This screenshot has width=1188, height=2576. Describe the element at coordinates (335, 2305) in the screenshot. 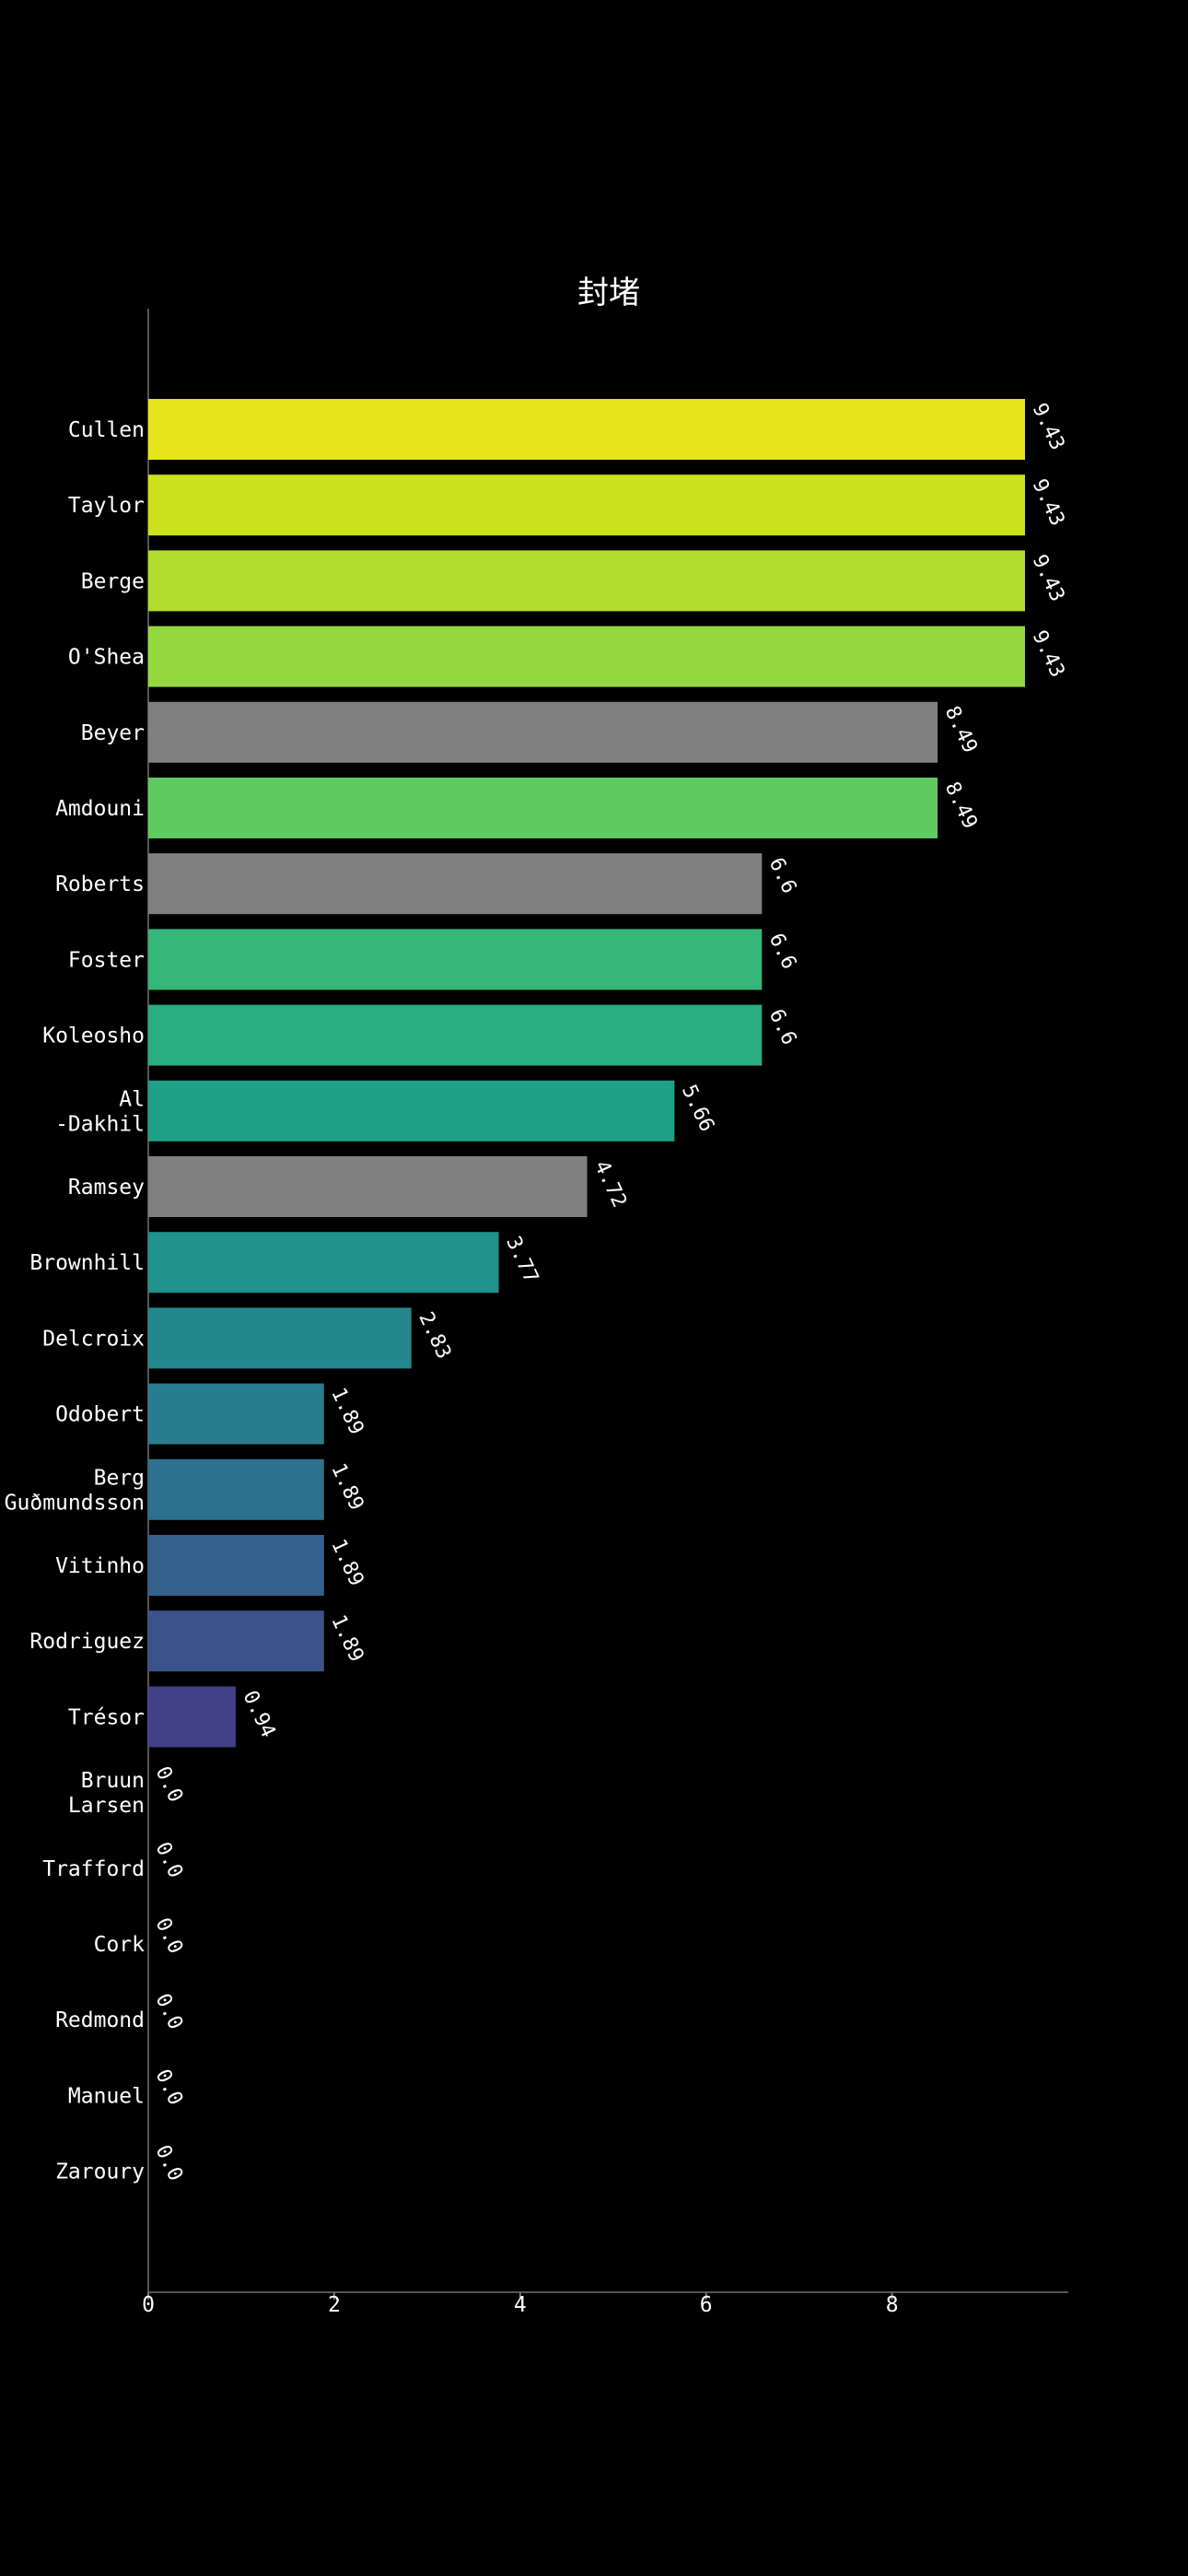

I see `x-tick-label: 2` at that location.